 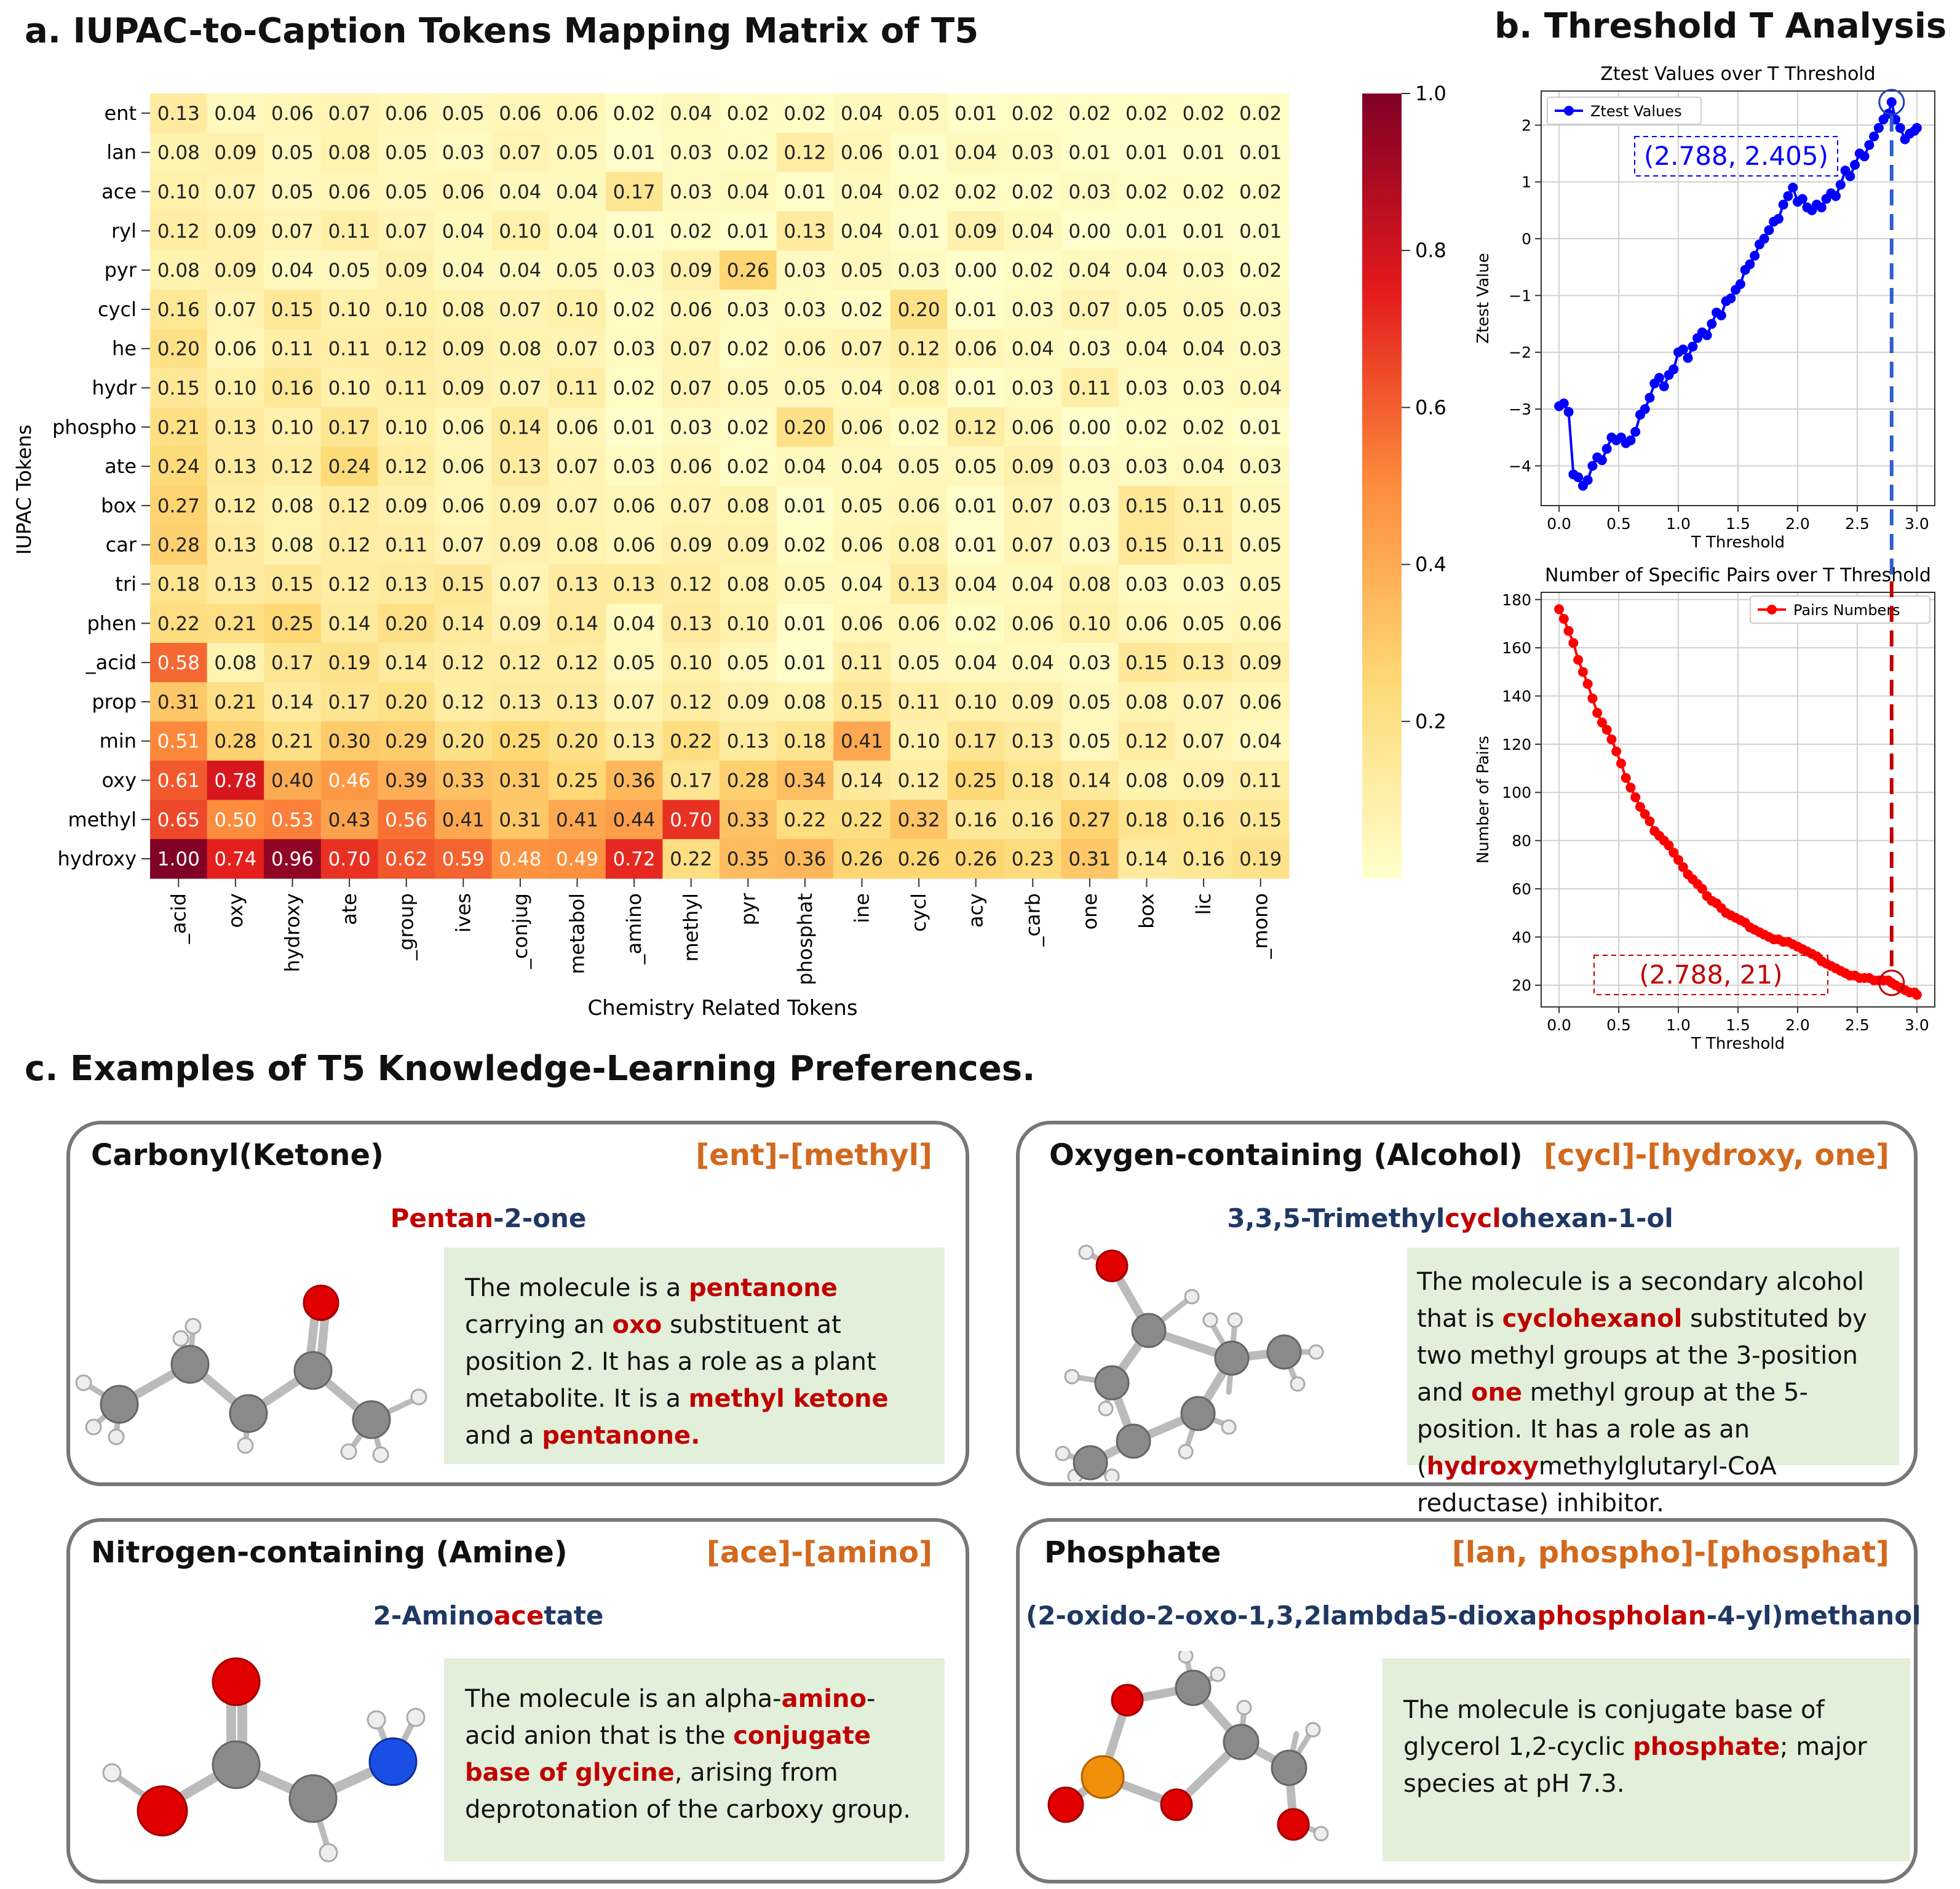 I want to click on highlighted-token: phosphate, so click(x=1707, y=1747).